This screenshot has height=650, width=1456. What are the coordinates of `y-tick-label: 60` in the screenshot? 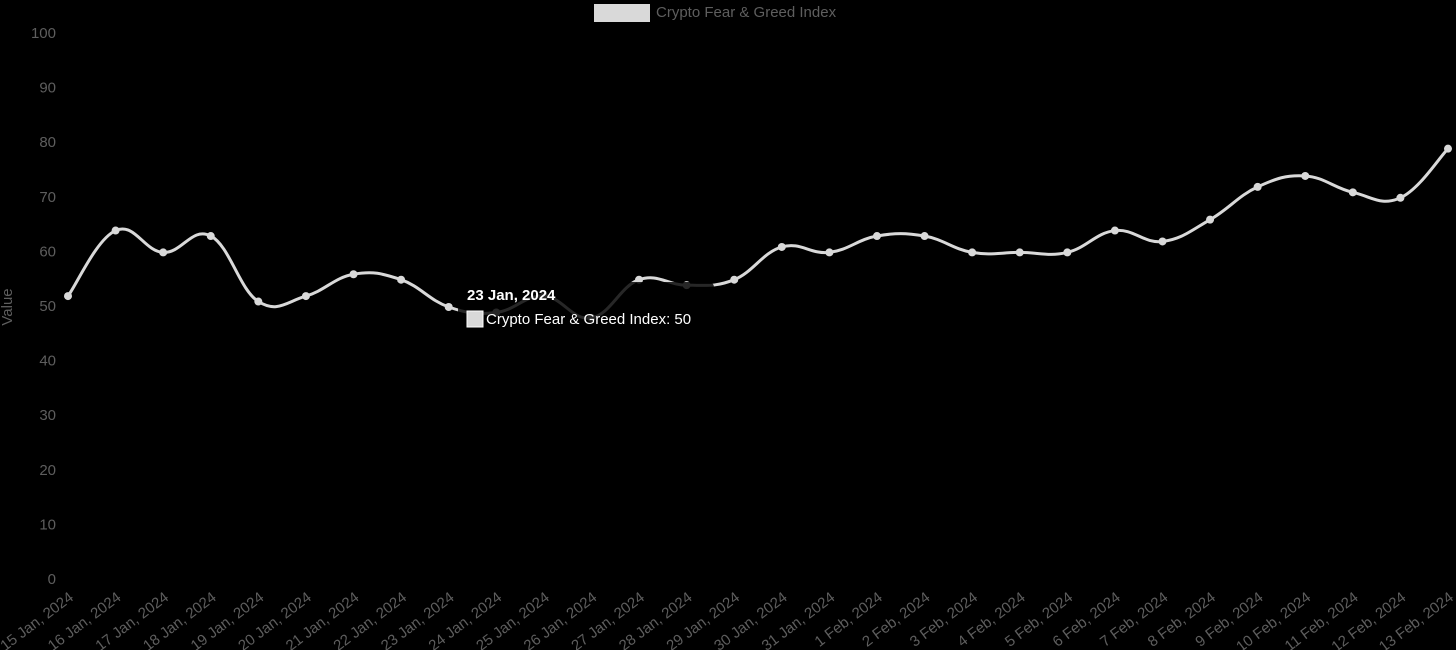 It's located at (47, 251).